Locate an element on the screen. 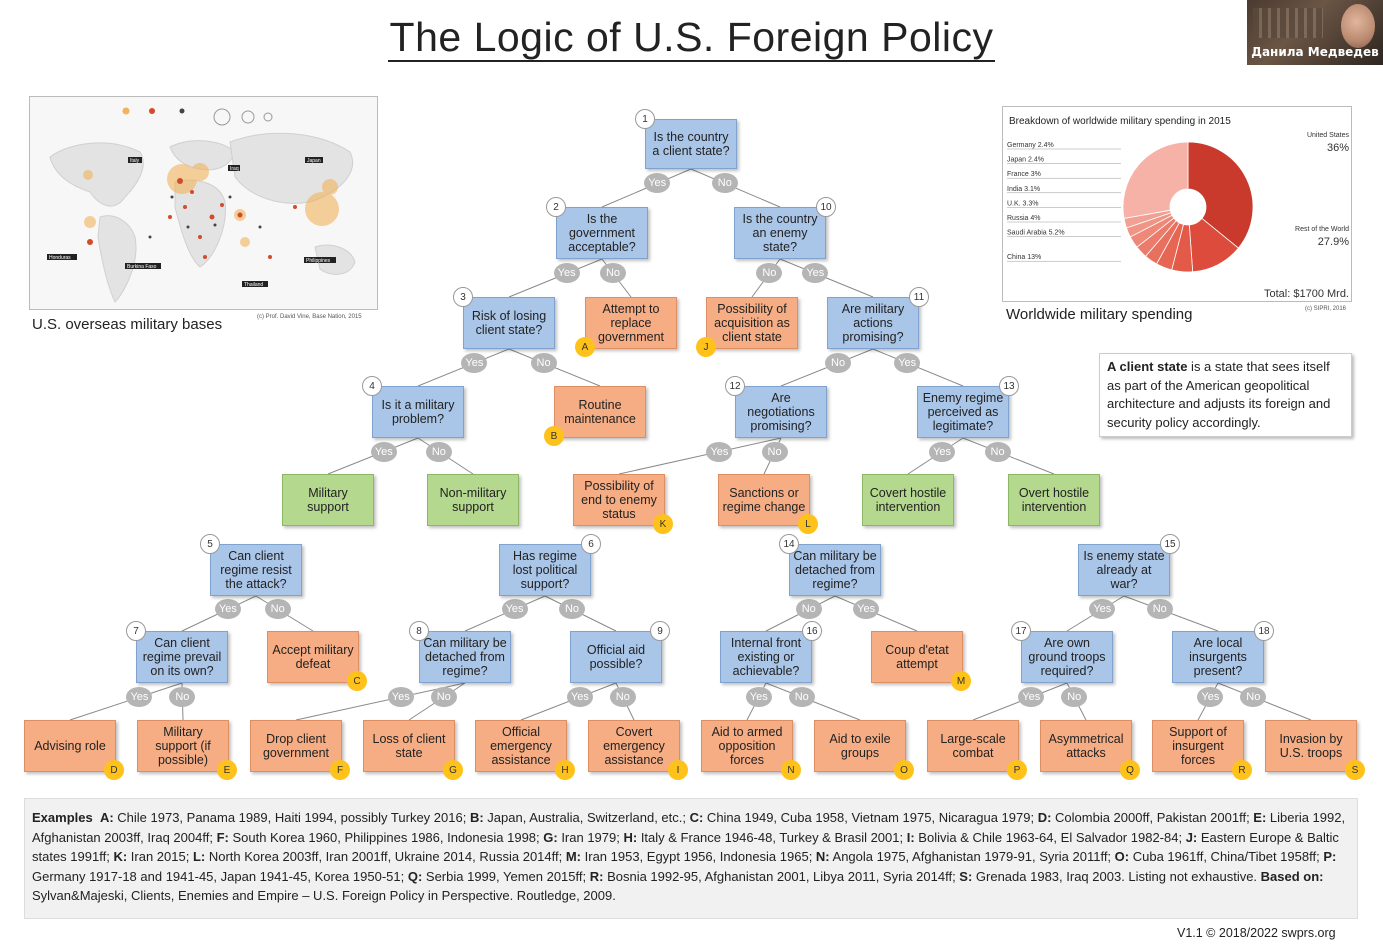 The width and height of the screenshot is (1383, 946). step-number-badge: 1 is located at coordinates (645, 119).